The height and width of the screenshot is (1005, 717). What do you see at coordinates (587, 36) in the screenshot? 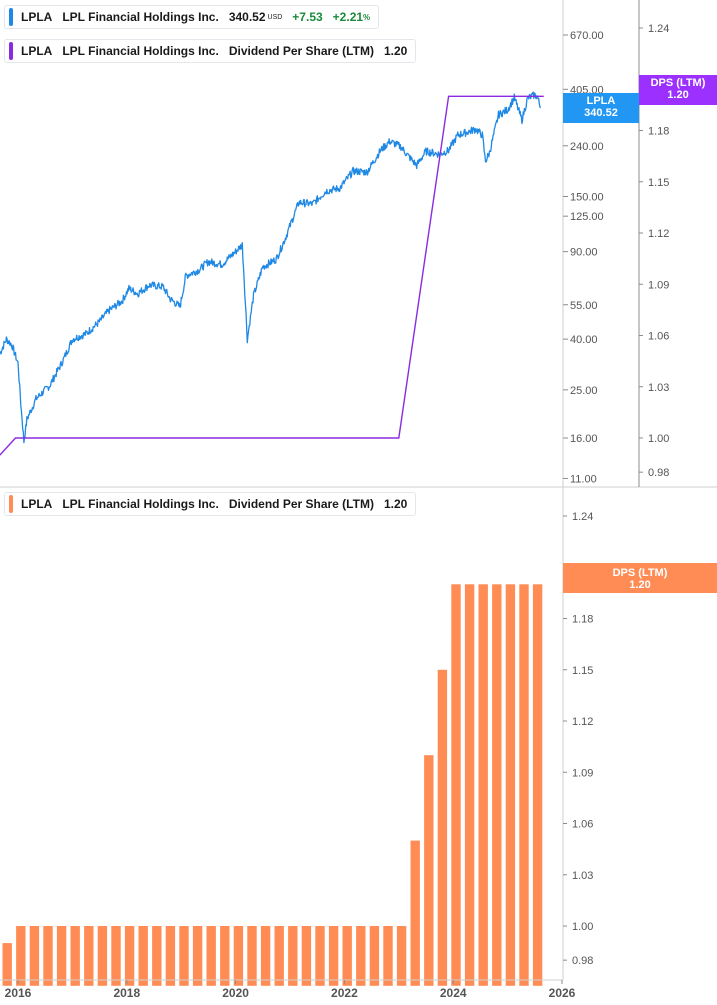
I see `price-tick-label: 670.00` at bounding box center [587, 36].